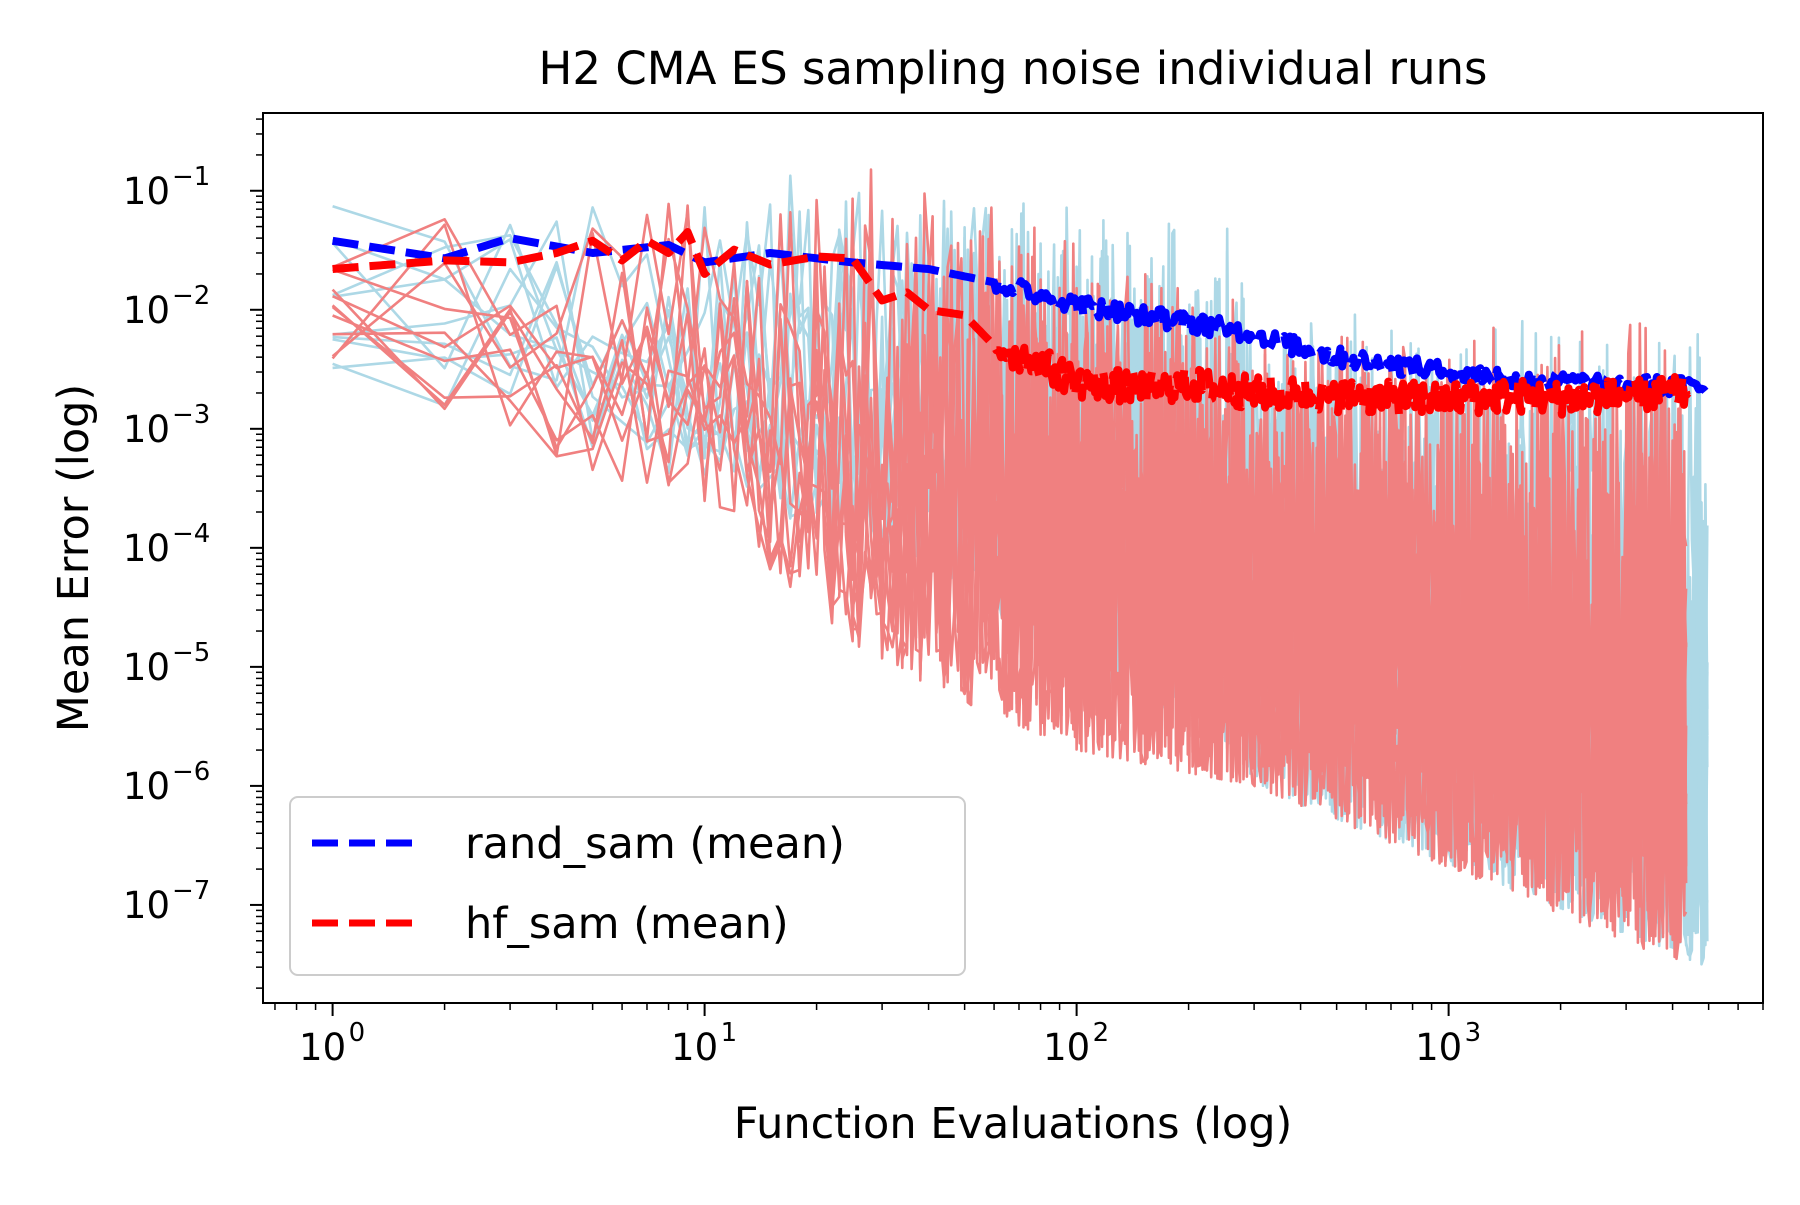 The width and height of the screenshot is (1800, 1205). Describe the element at coordinates (1019, 1036) in the screenshot. I see `x-axis: 10 0 10 1 10 2 10 3` at that location.